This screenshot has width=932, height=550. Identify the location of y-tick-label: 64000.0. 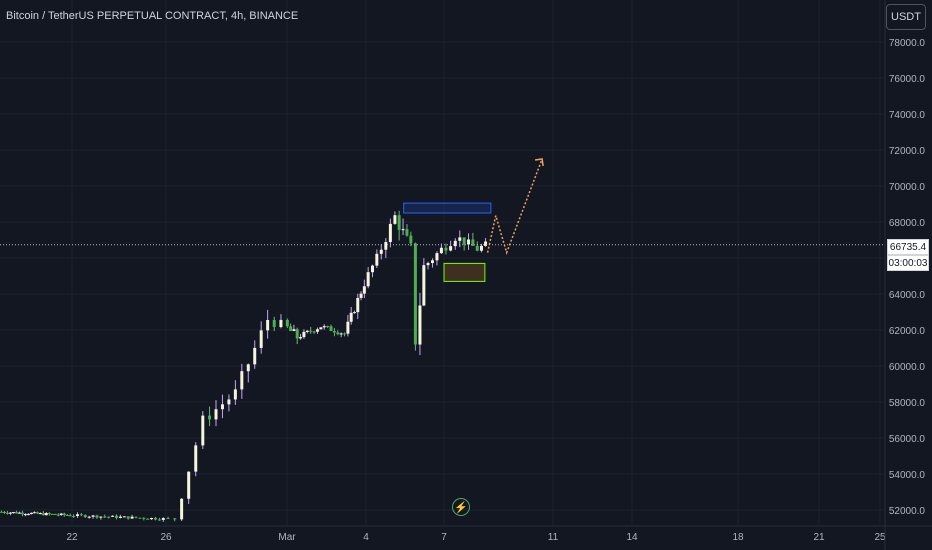
(907, 295).